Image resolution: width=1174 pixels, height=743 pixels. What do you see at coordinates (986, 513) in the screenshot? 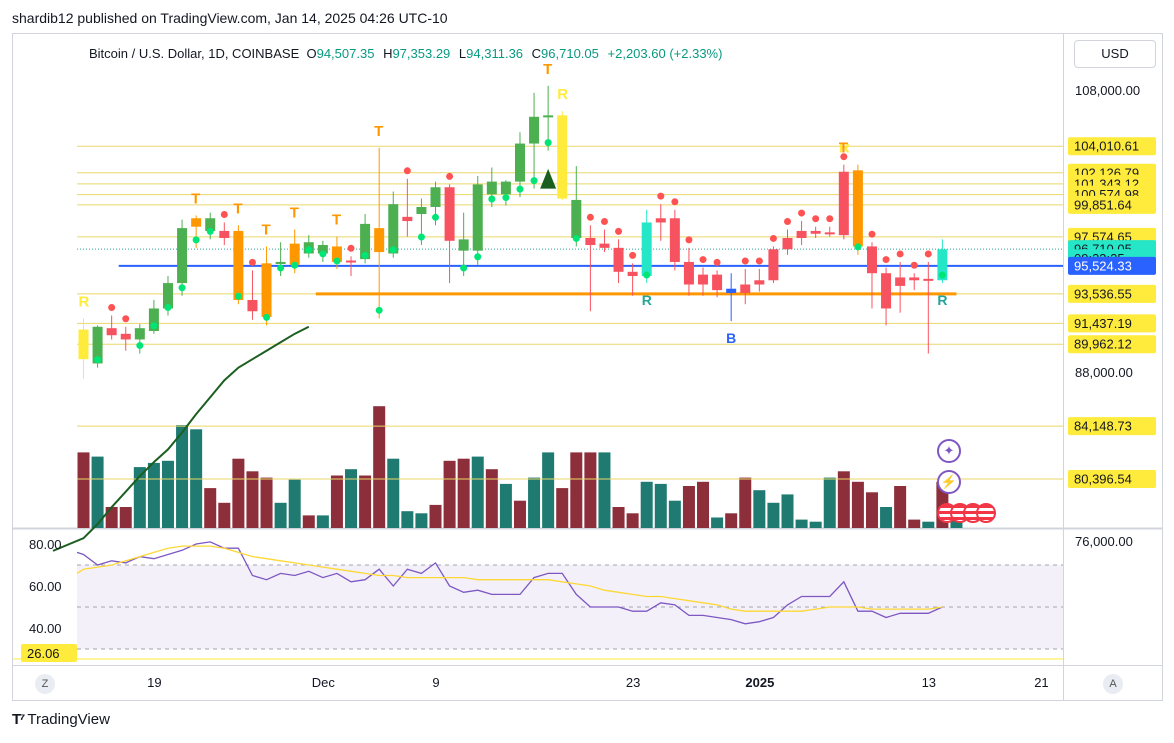
I see `us-flag-icon` at bounding box center [986, 513].